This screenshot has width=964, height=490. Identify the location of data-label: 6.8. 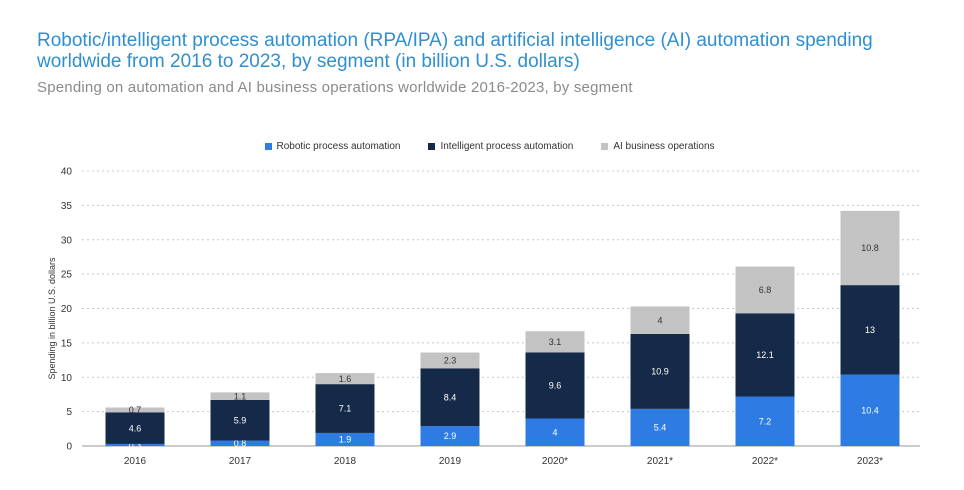
(765, 290).